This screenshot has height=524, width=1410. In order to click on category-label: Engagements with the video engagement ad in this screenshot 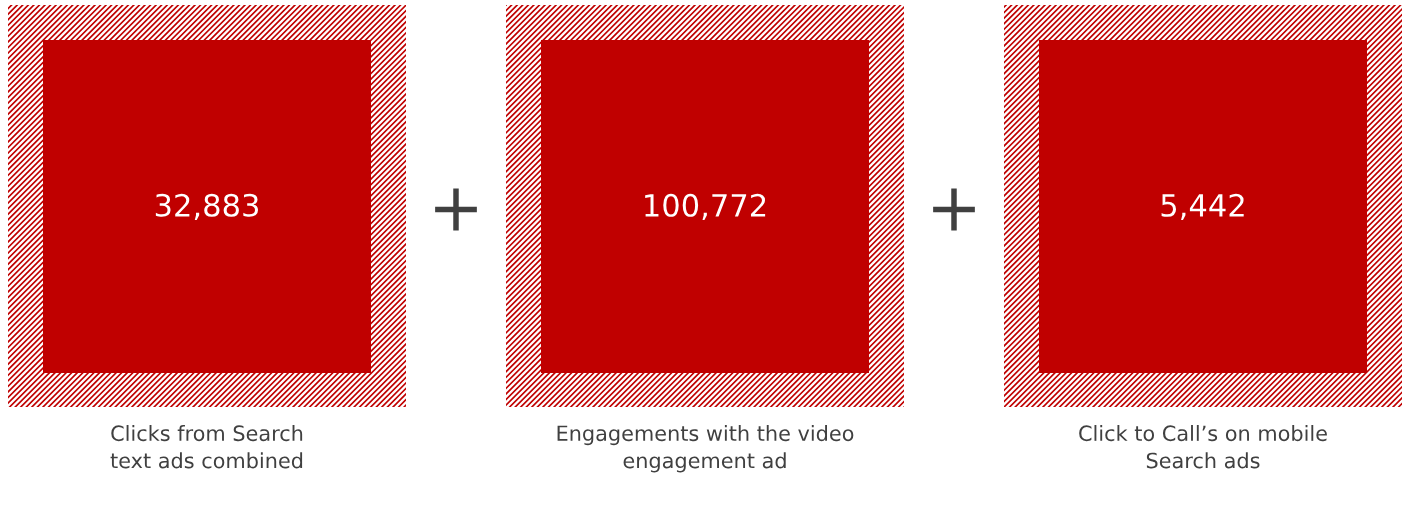, I will do `click(705, 449)`.